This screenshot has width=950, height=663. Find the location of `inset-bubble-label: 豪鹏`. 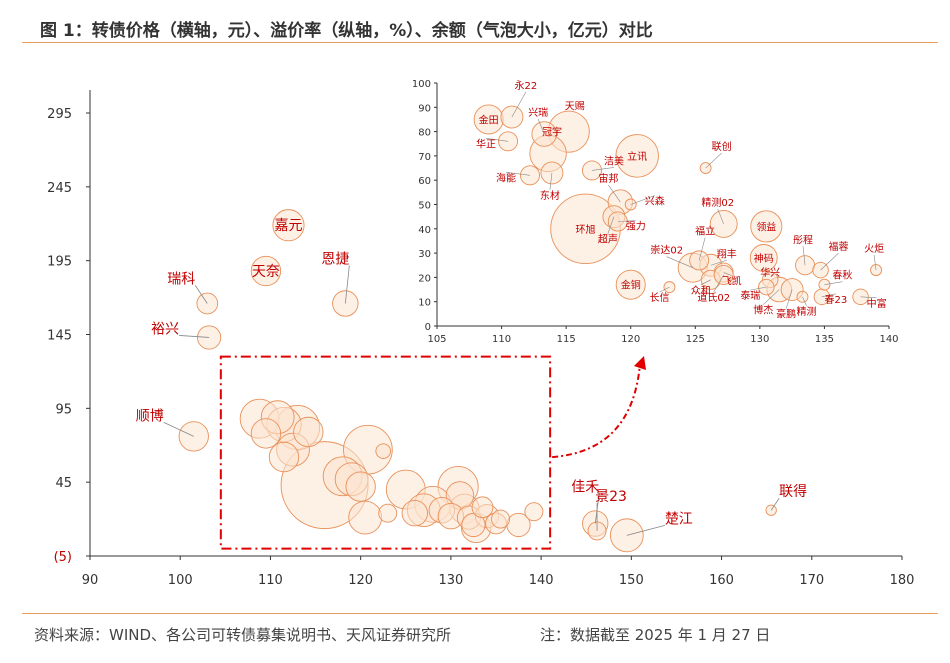

inset-bubble-label: 豪鹏 is located at coordinates (786, 314).